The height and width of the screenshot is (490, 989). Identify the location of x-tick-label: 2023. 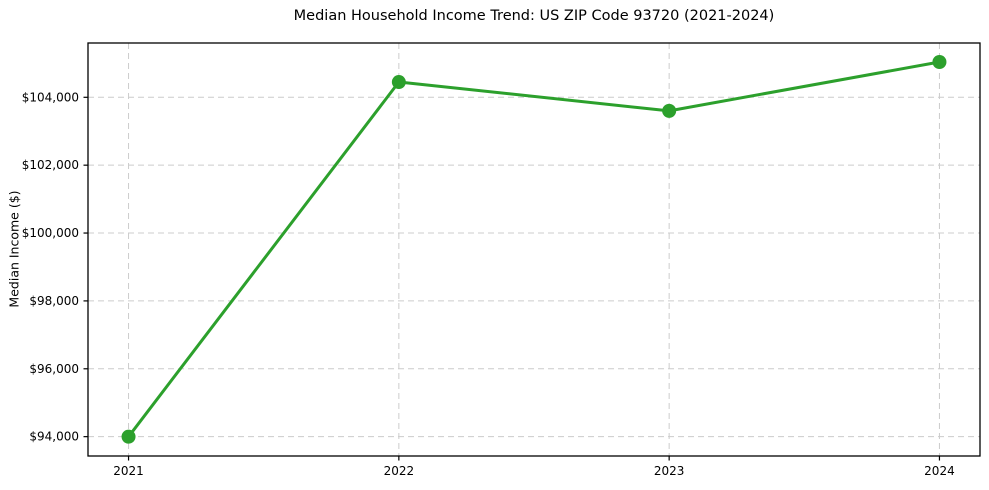
(669, 471).